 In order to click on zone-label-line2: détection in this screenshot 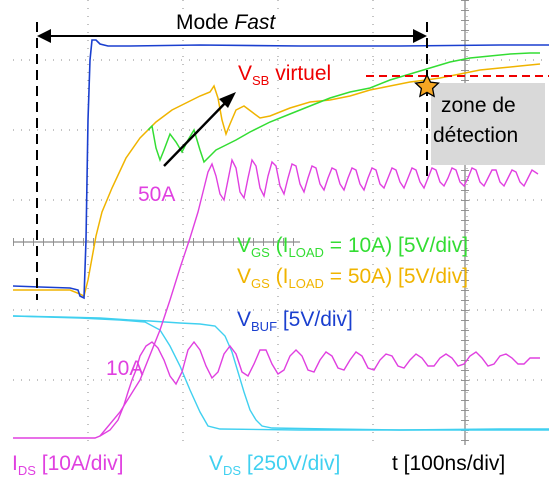, I will do `click(475, 135)`.